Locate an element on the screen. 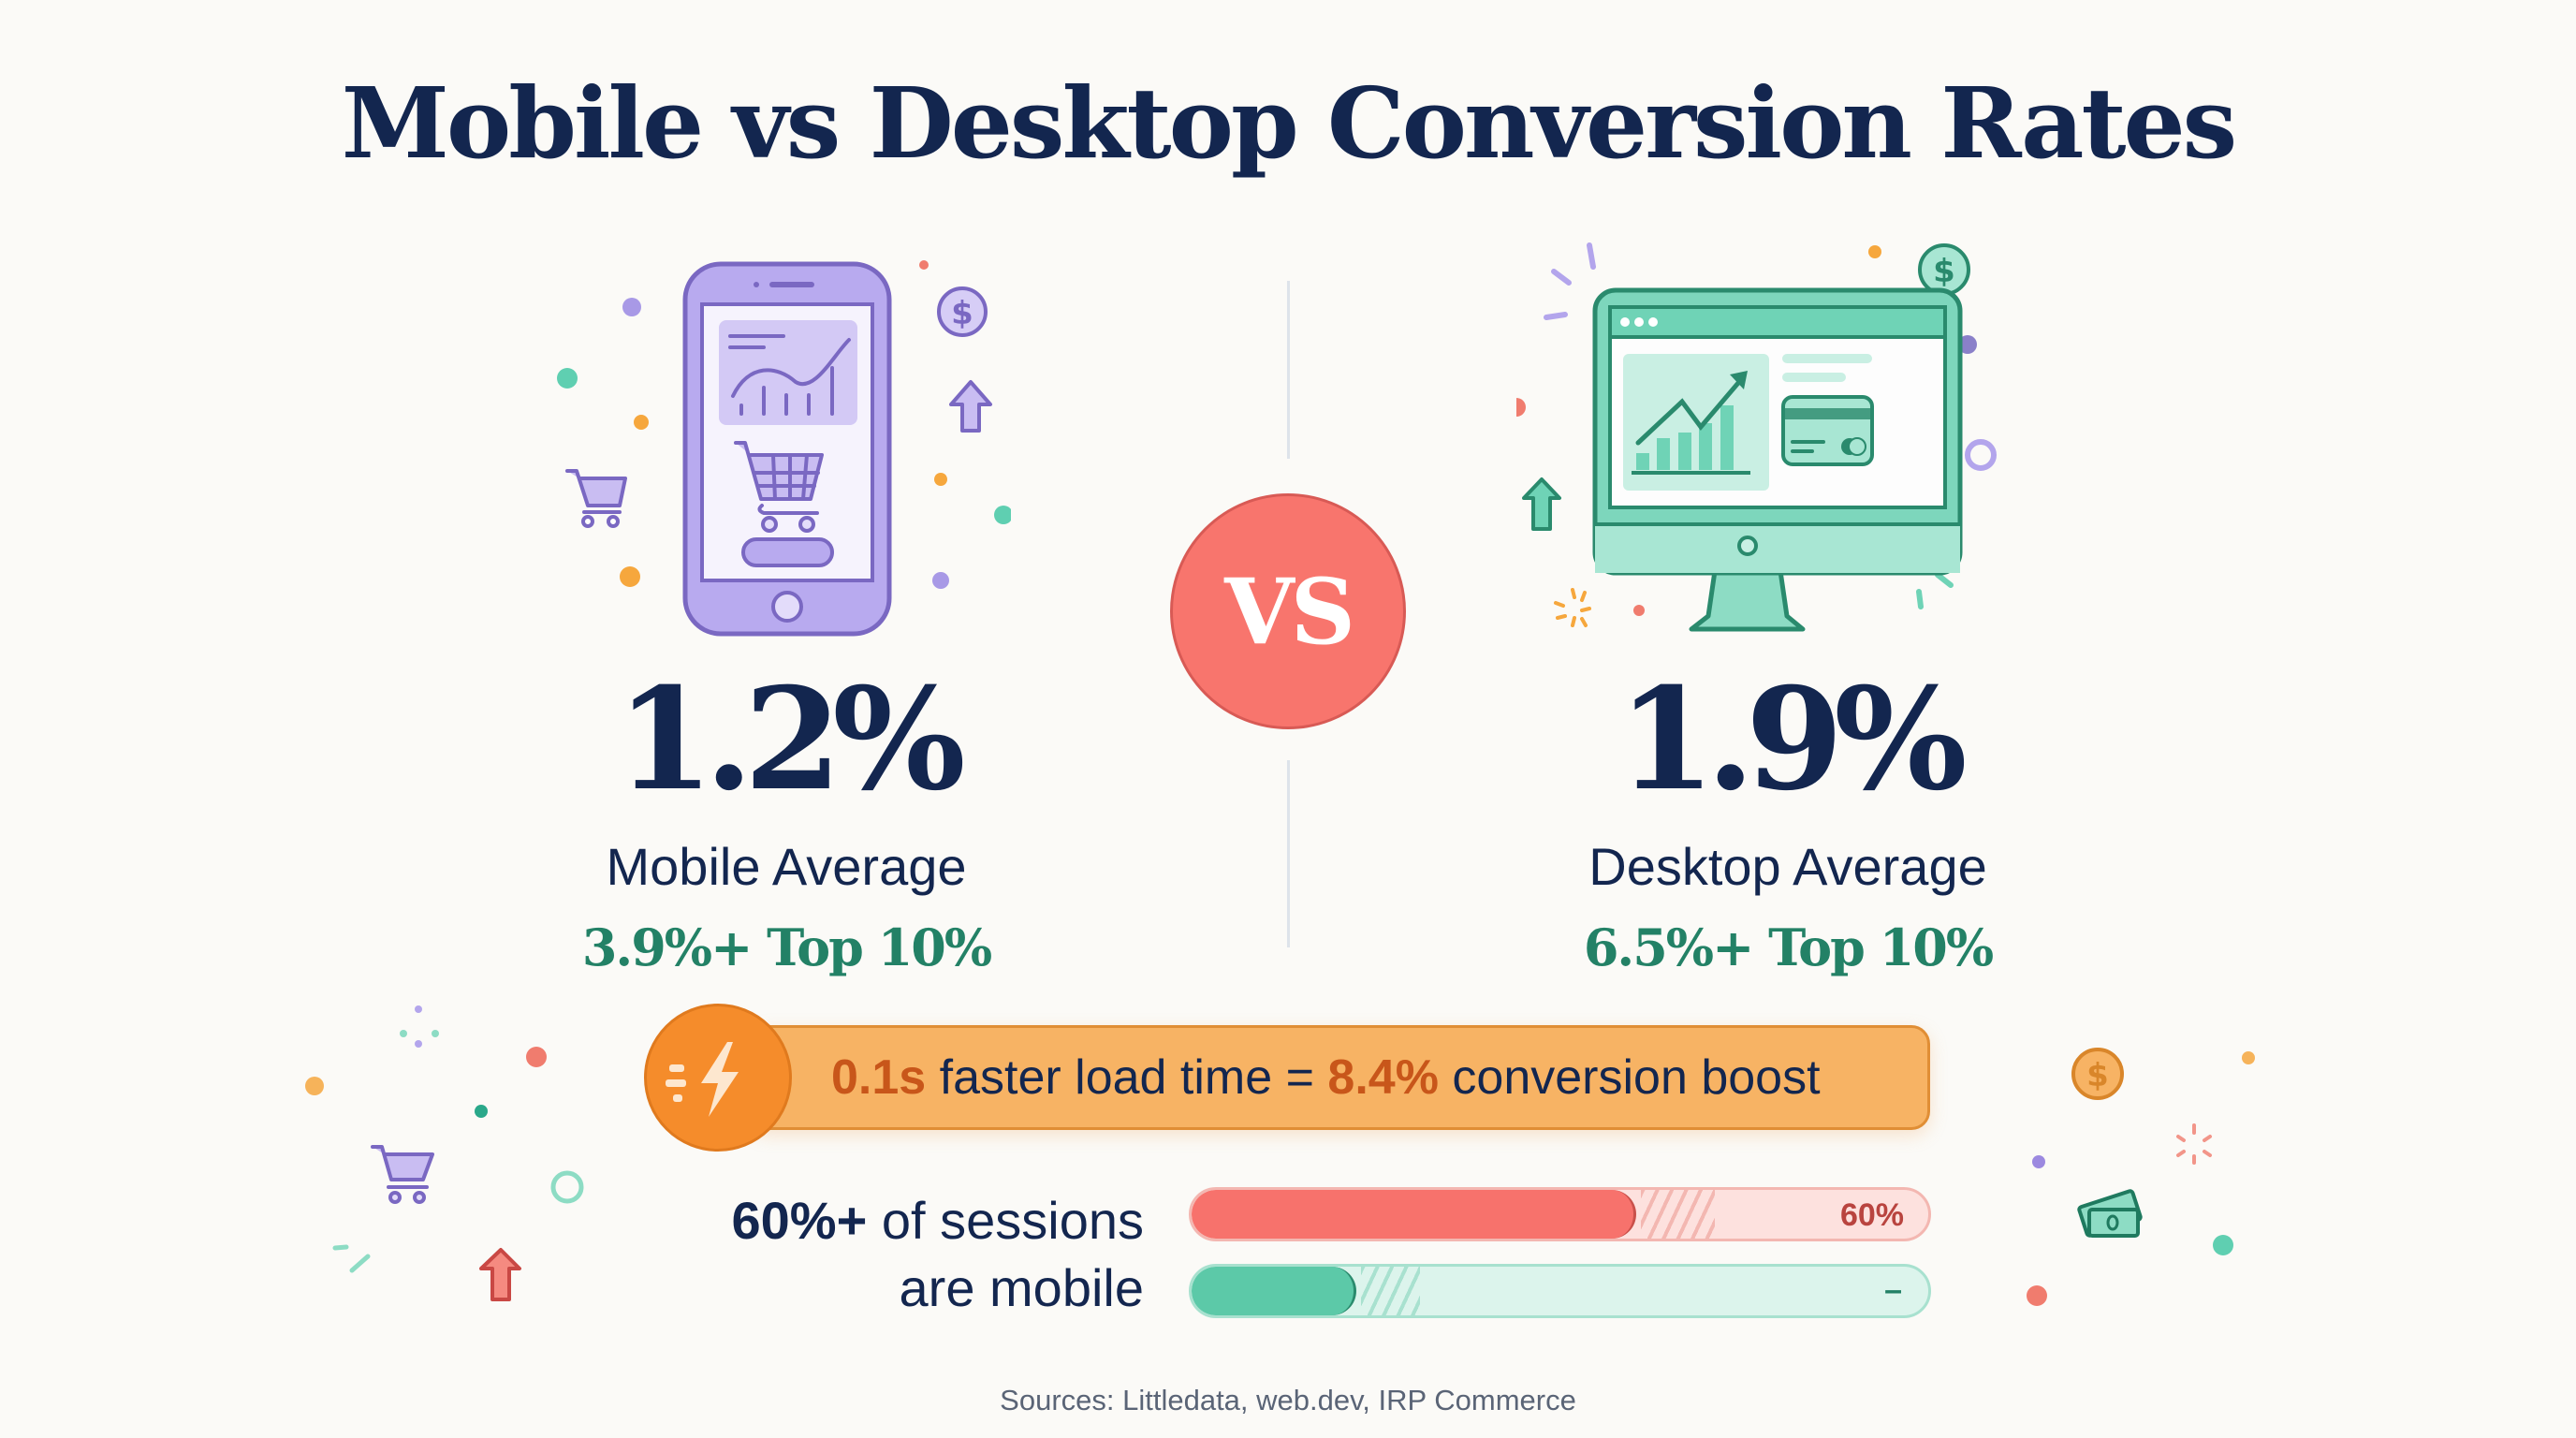  desktop-top10-value: 6.5%+ Top 10% is located at coordinates (1788, 947).